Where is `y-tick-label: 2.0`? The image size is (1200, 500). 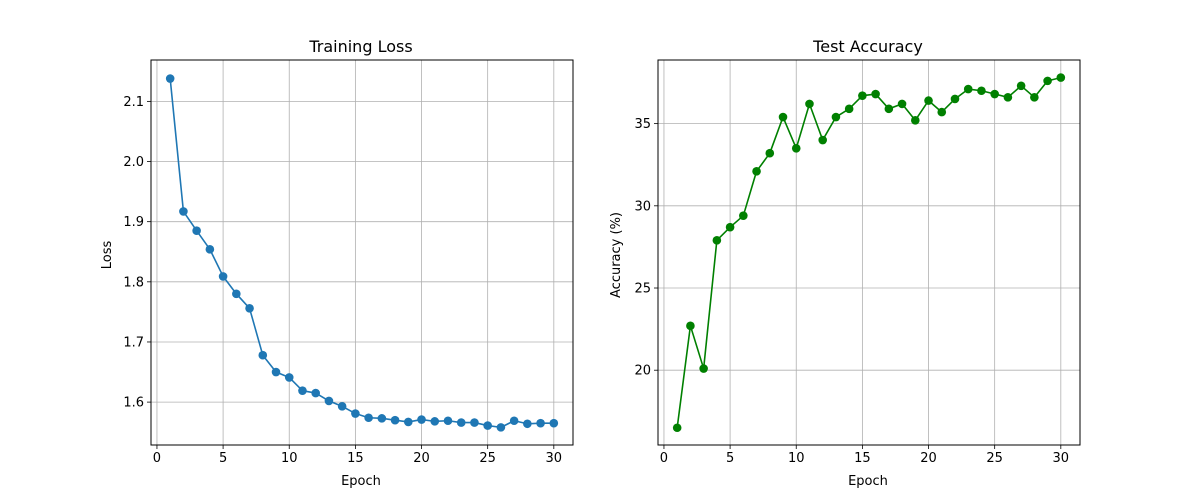
y-tick-label: 2.0 is located at coordinates (133, 162).